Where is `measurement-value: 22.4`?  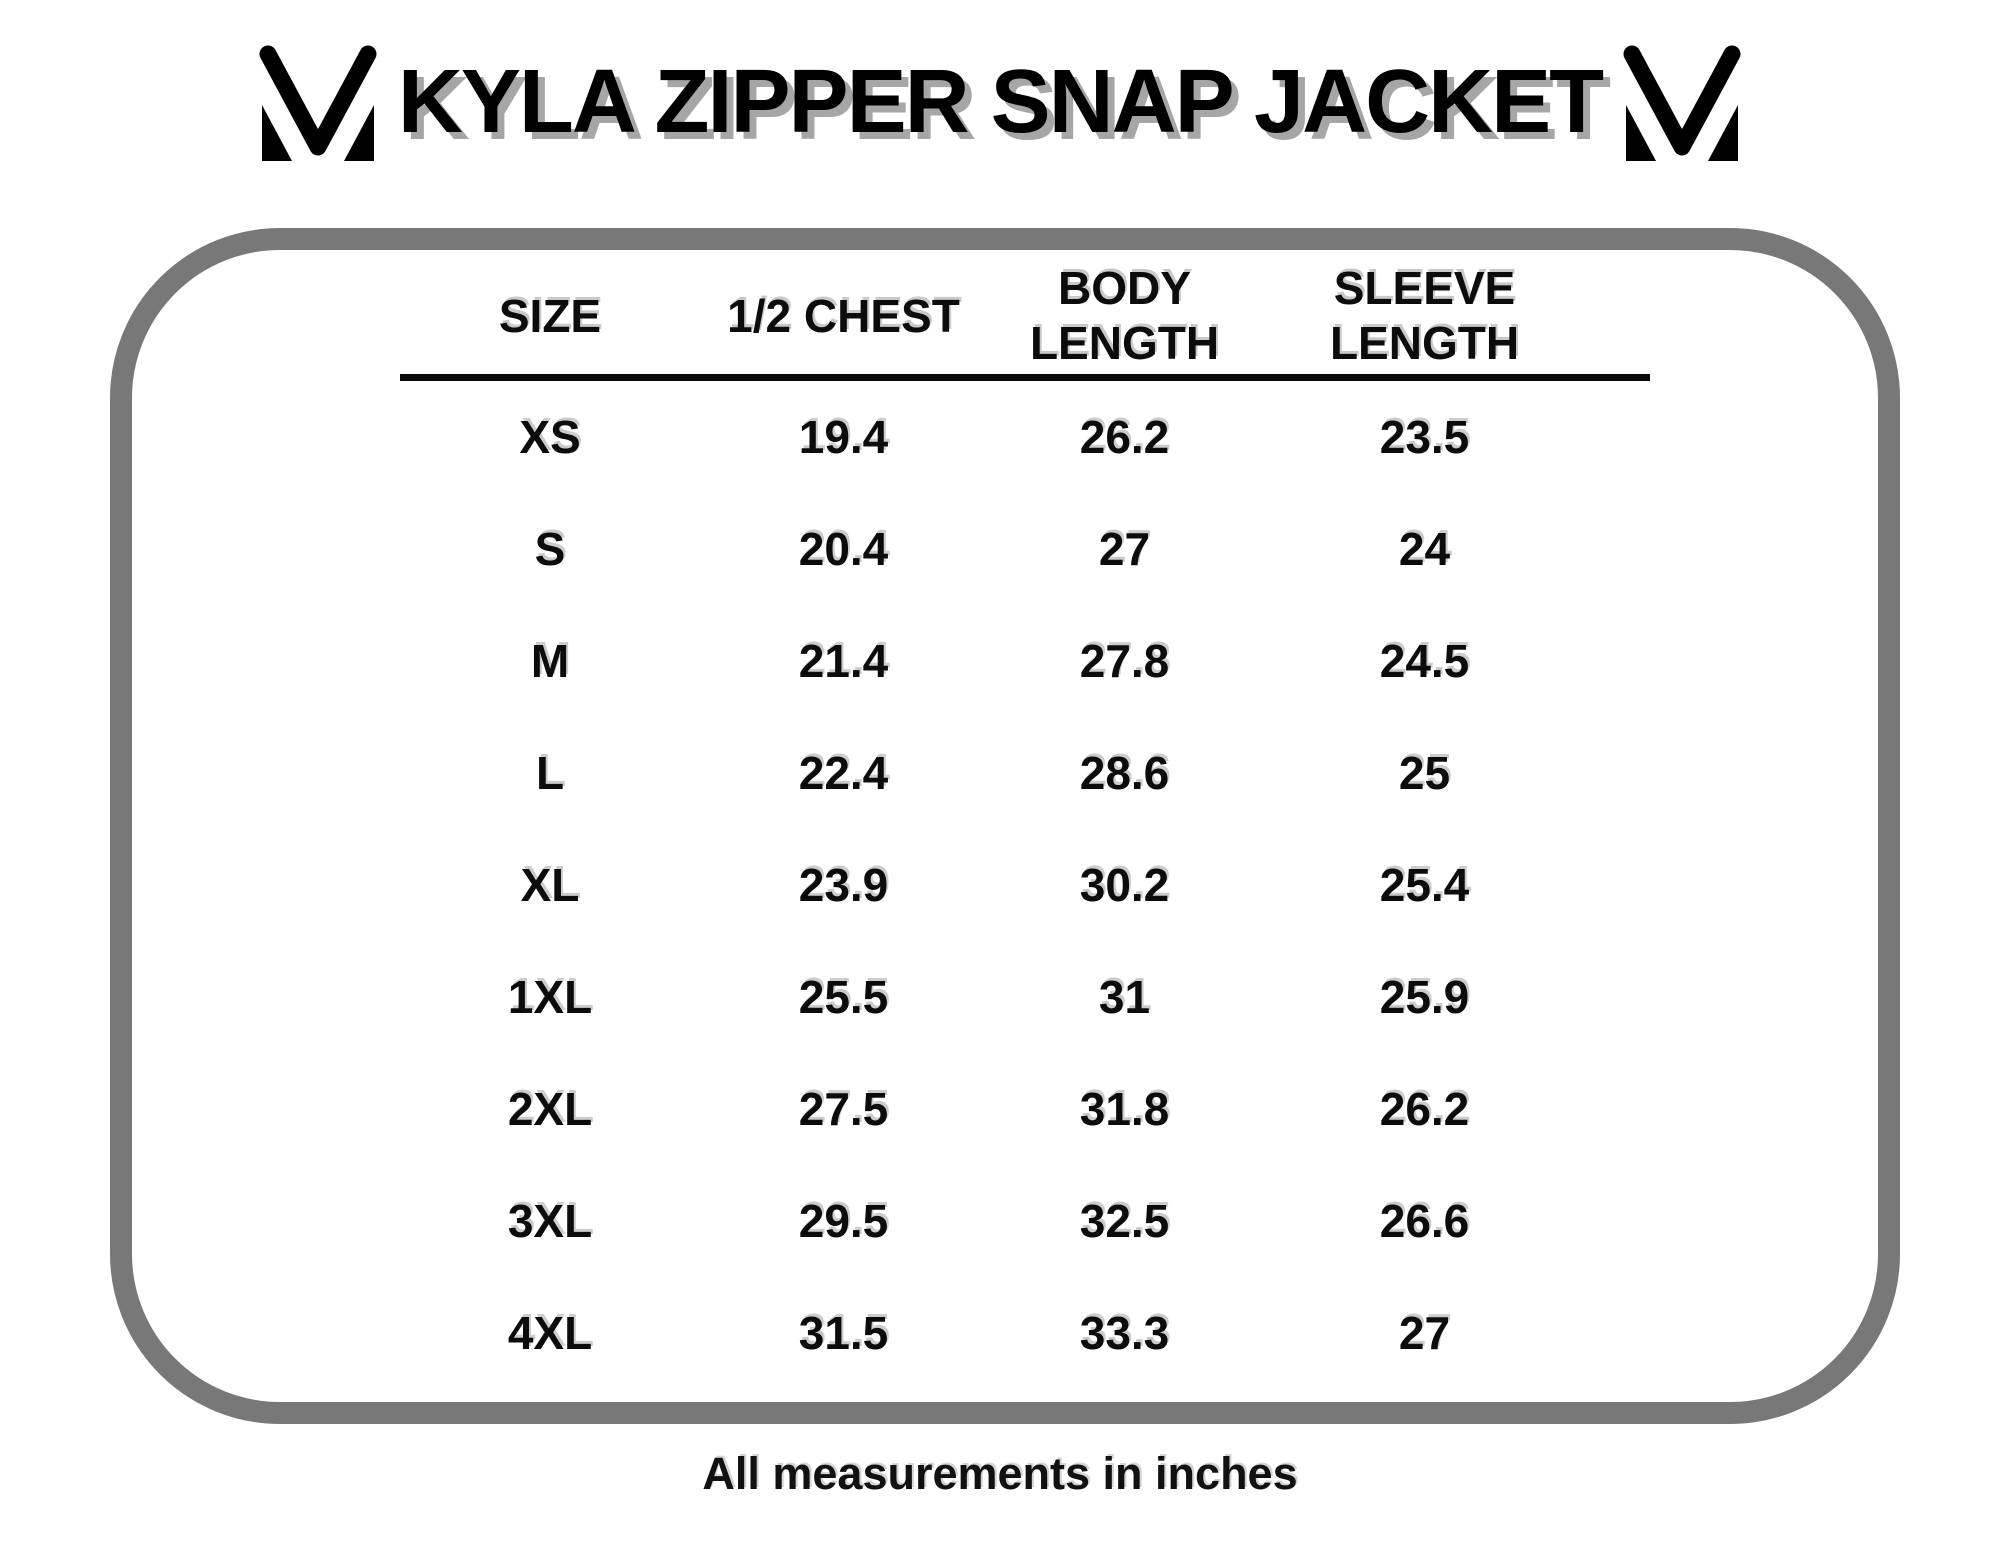 measurement-value: 22.4 is located at coordinates (843, 773).